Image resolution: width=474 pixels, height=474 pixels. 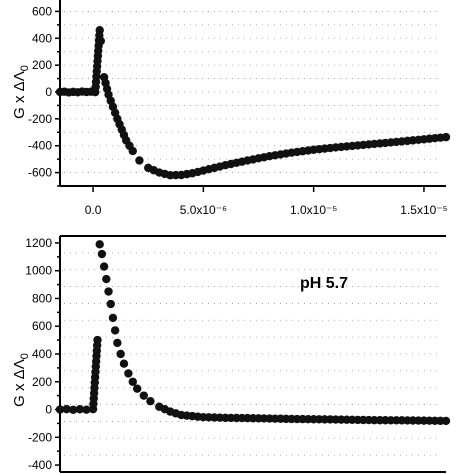 What do you see at coordinates (38, 243) in the screenshot?
I see `y-tick-label: 1200` at bounding box center [38, 243].